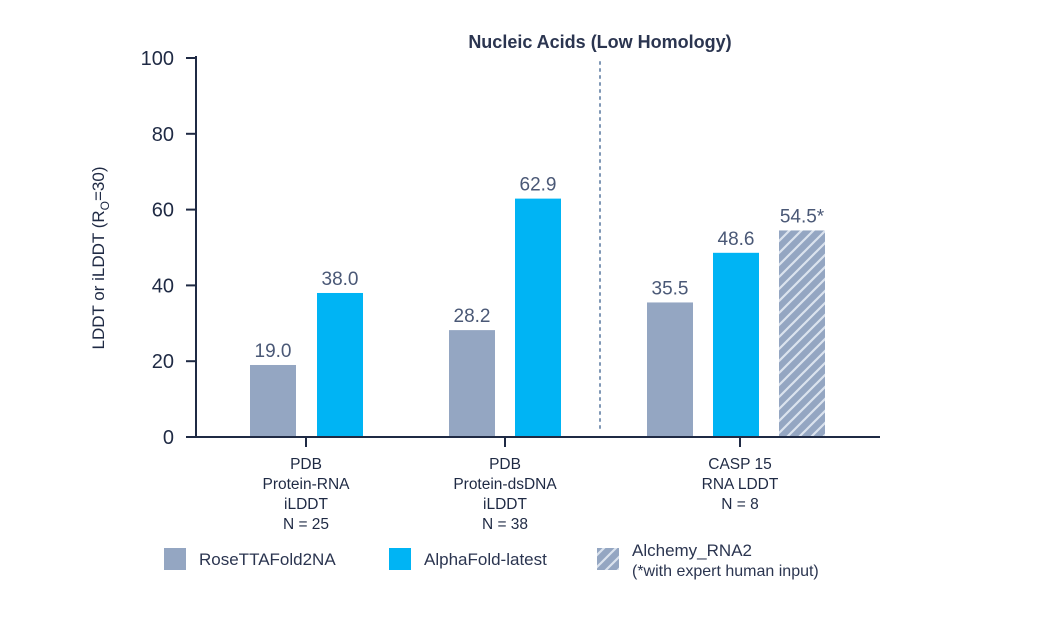 The width and height of the screenshot is (1055, 641). I want to click on legend-label-line: RoseTTAFold2NA, so click(267, 559).